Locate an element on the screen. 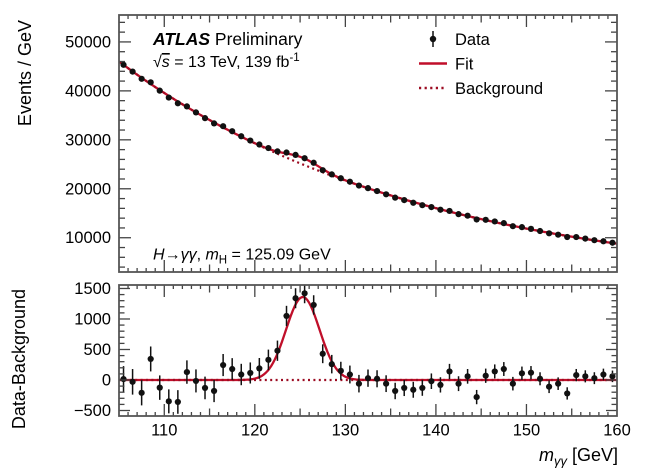 The height and width of the screenshot is (476, 653). legend-data-marker-icon is located at coordinates (433, 39).